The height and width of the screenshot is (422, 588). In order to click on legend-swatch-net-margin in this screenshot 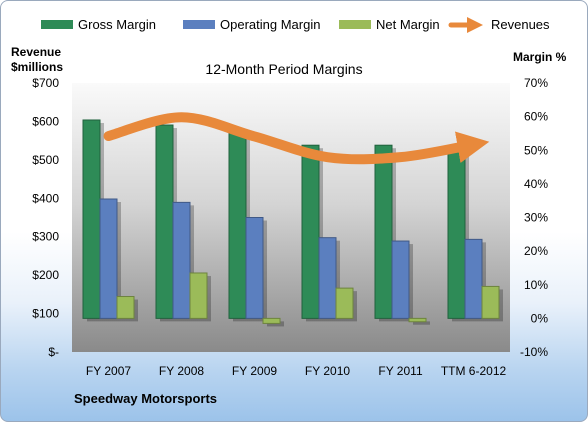, I will do `click(355, 24)`.